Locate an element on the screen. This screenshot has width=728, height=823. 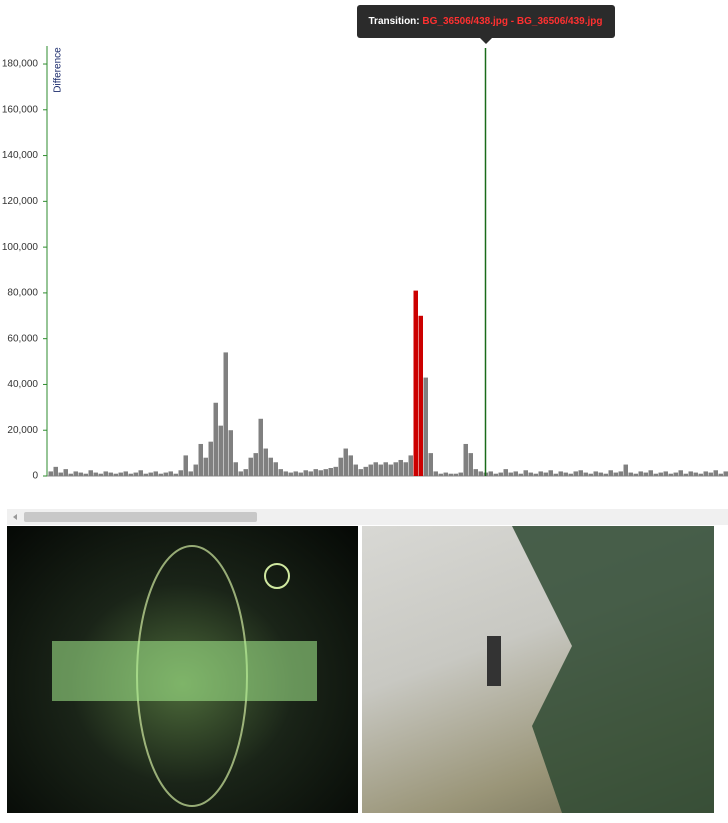
y-tick-label: 60,000 is located at coordinates (22, 338).